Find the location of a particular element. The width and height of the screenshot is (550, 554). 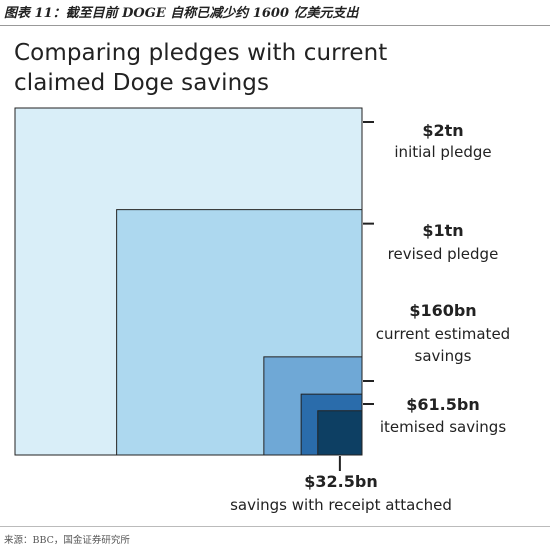

value-label-current-estimated-savings: $160bn is located at coordinates (442, 310).